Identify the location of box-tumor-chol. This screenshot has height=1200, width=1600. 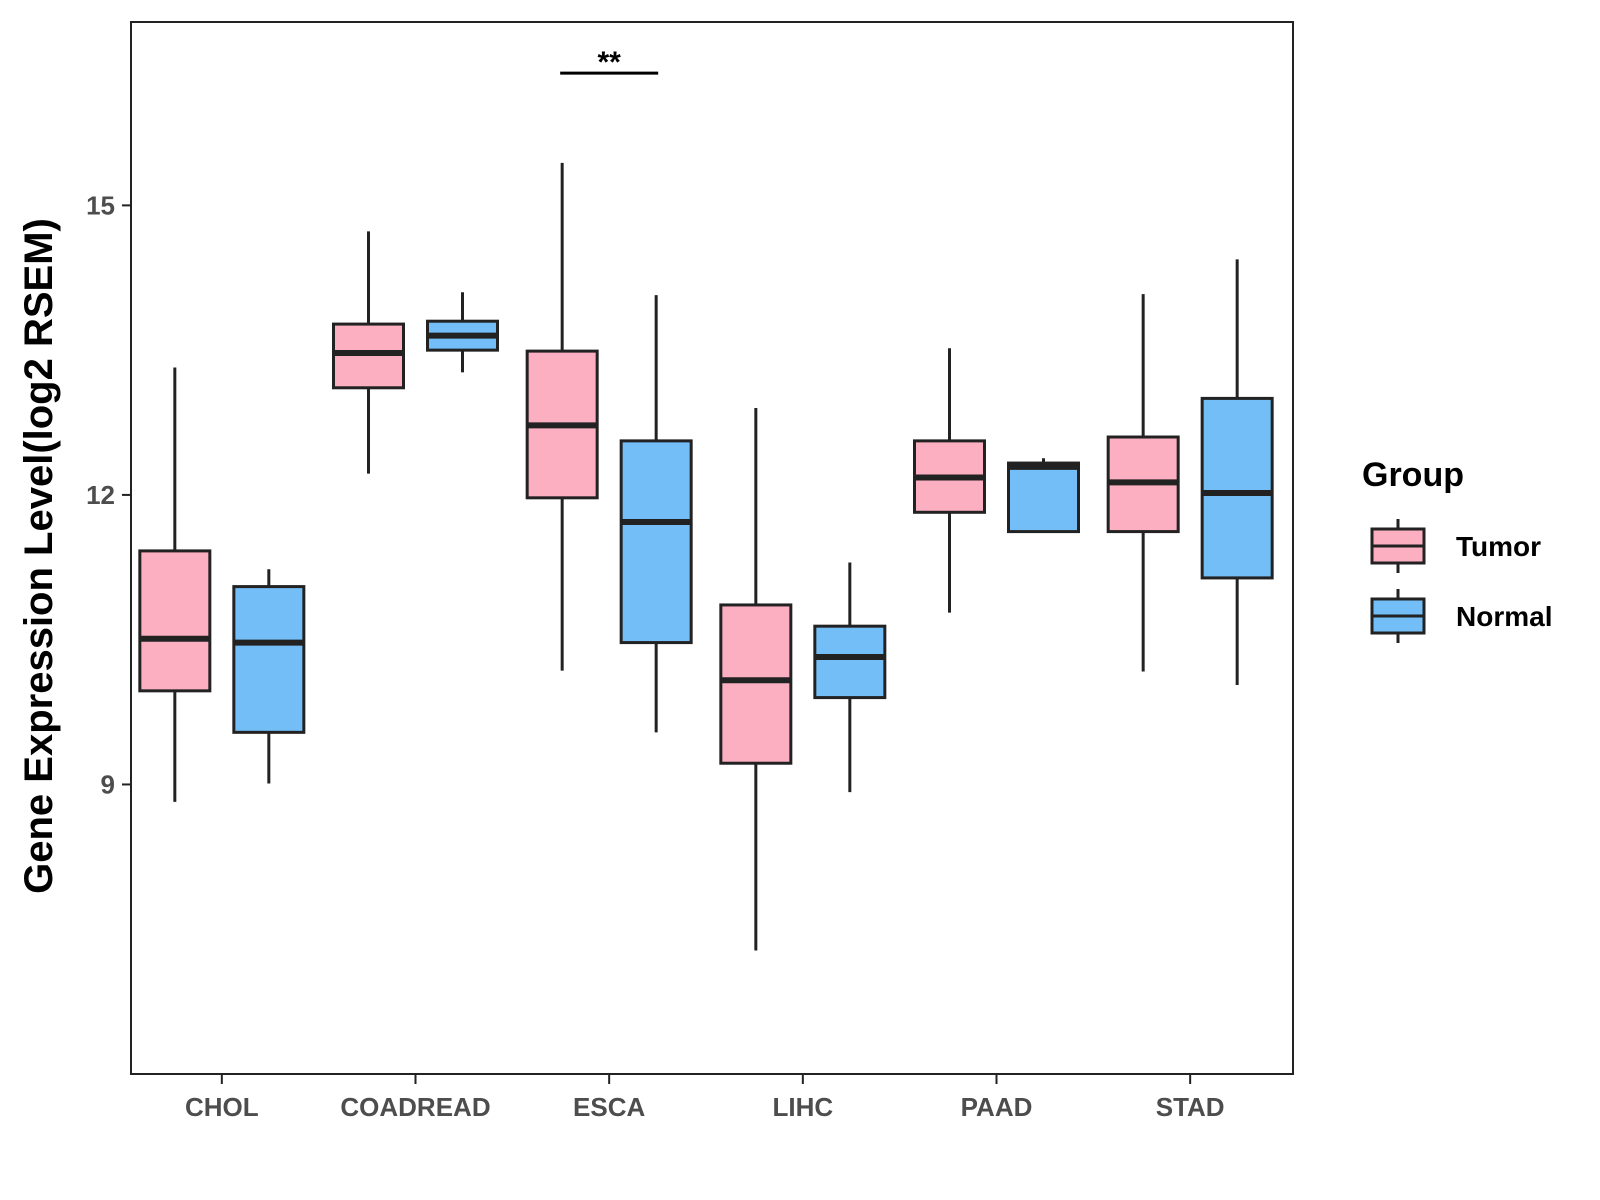
(175, 584).